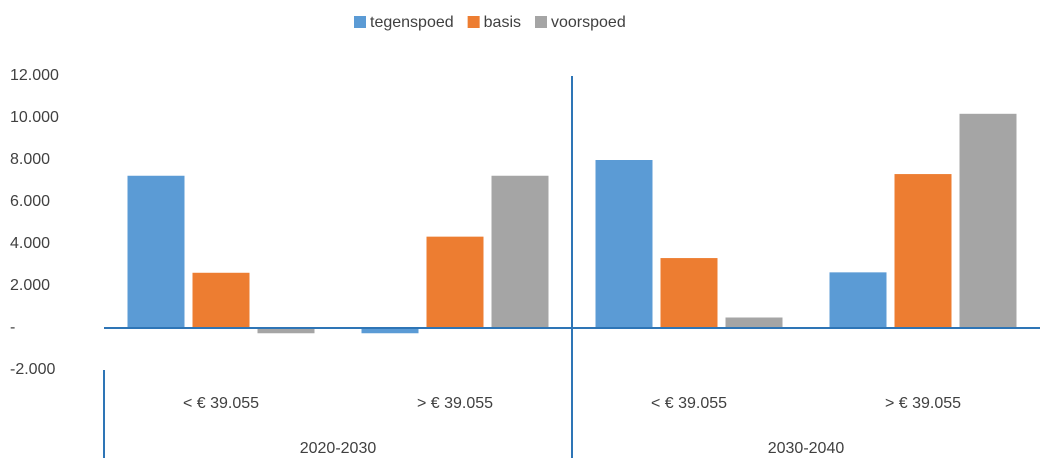 The height and width of the screenshot is (458, 1040). I want to click on legend-label: tegenspoed, so click(412, 22).